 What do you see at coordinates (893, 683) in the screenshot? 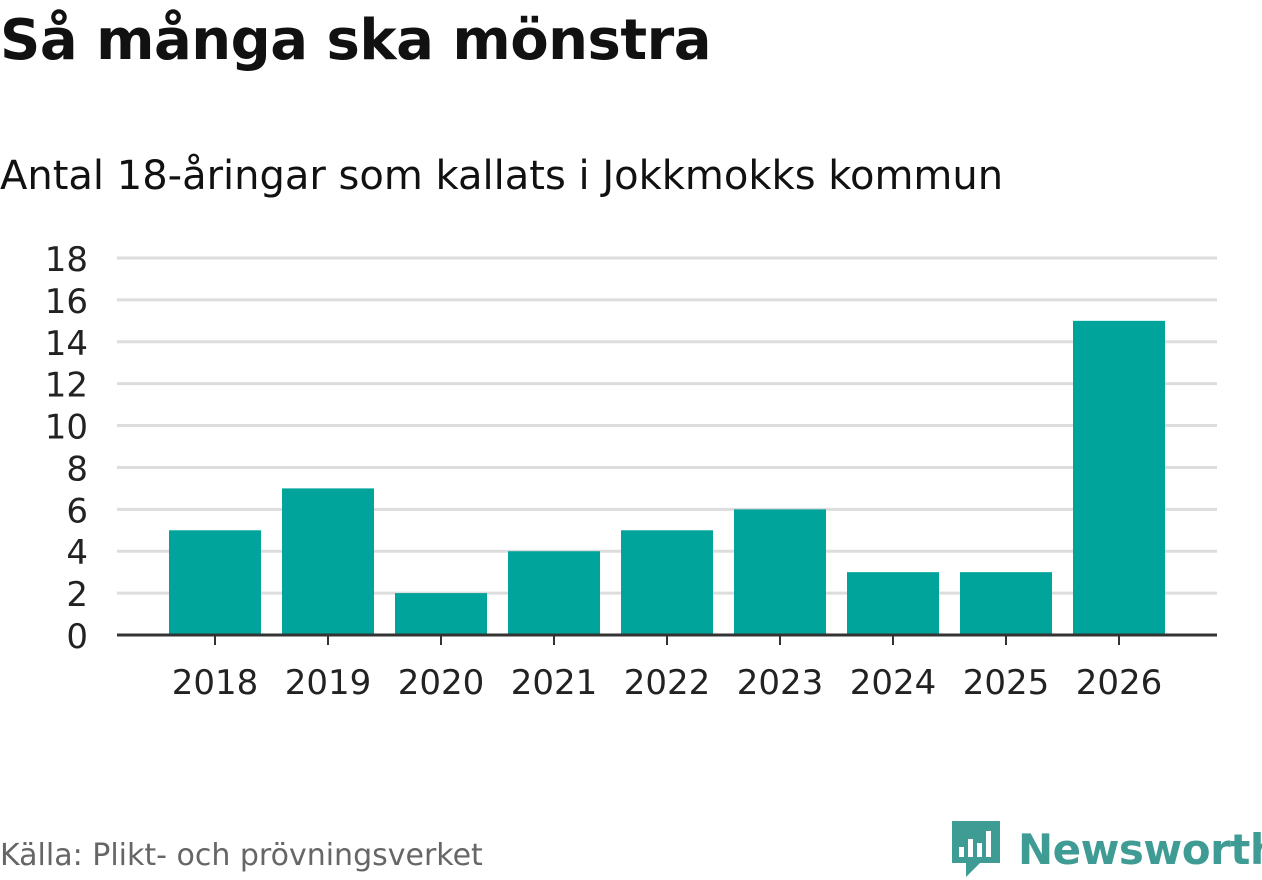
I see `x-tick-label-2024: 2024` at bounding box center [893, 683].